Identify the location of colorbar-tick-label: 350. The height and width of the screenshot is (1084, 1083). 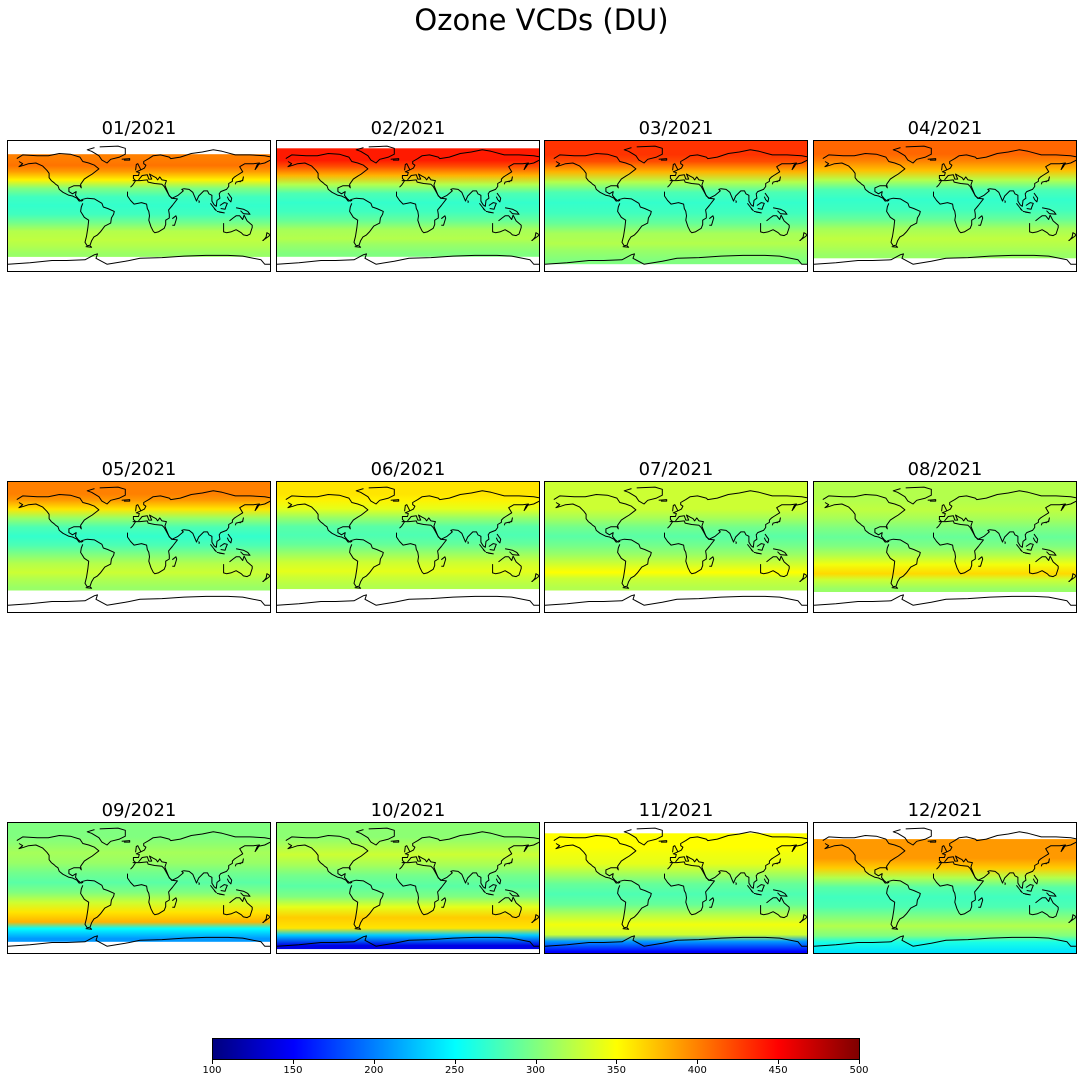
(616, 1070).